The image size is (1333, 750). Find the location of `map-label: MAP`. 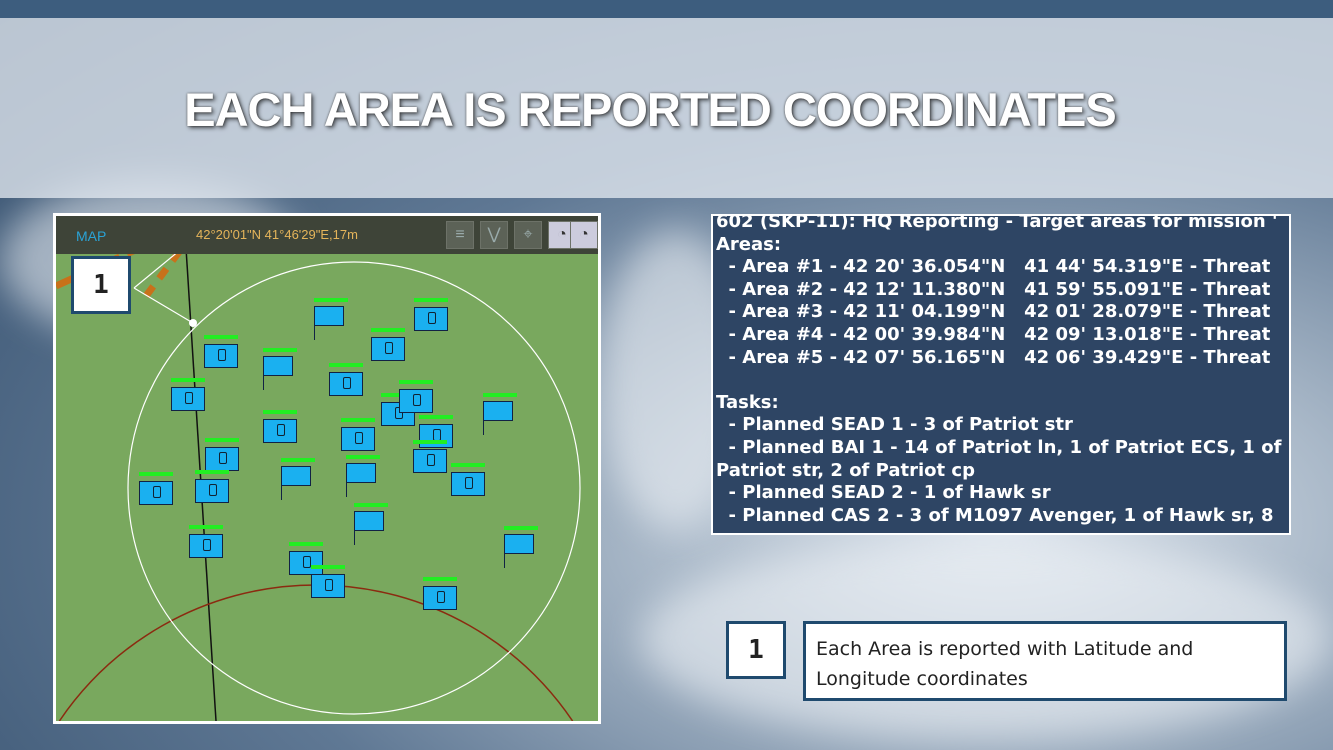

map-label: MAP is located at coordinates (91, 236).